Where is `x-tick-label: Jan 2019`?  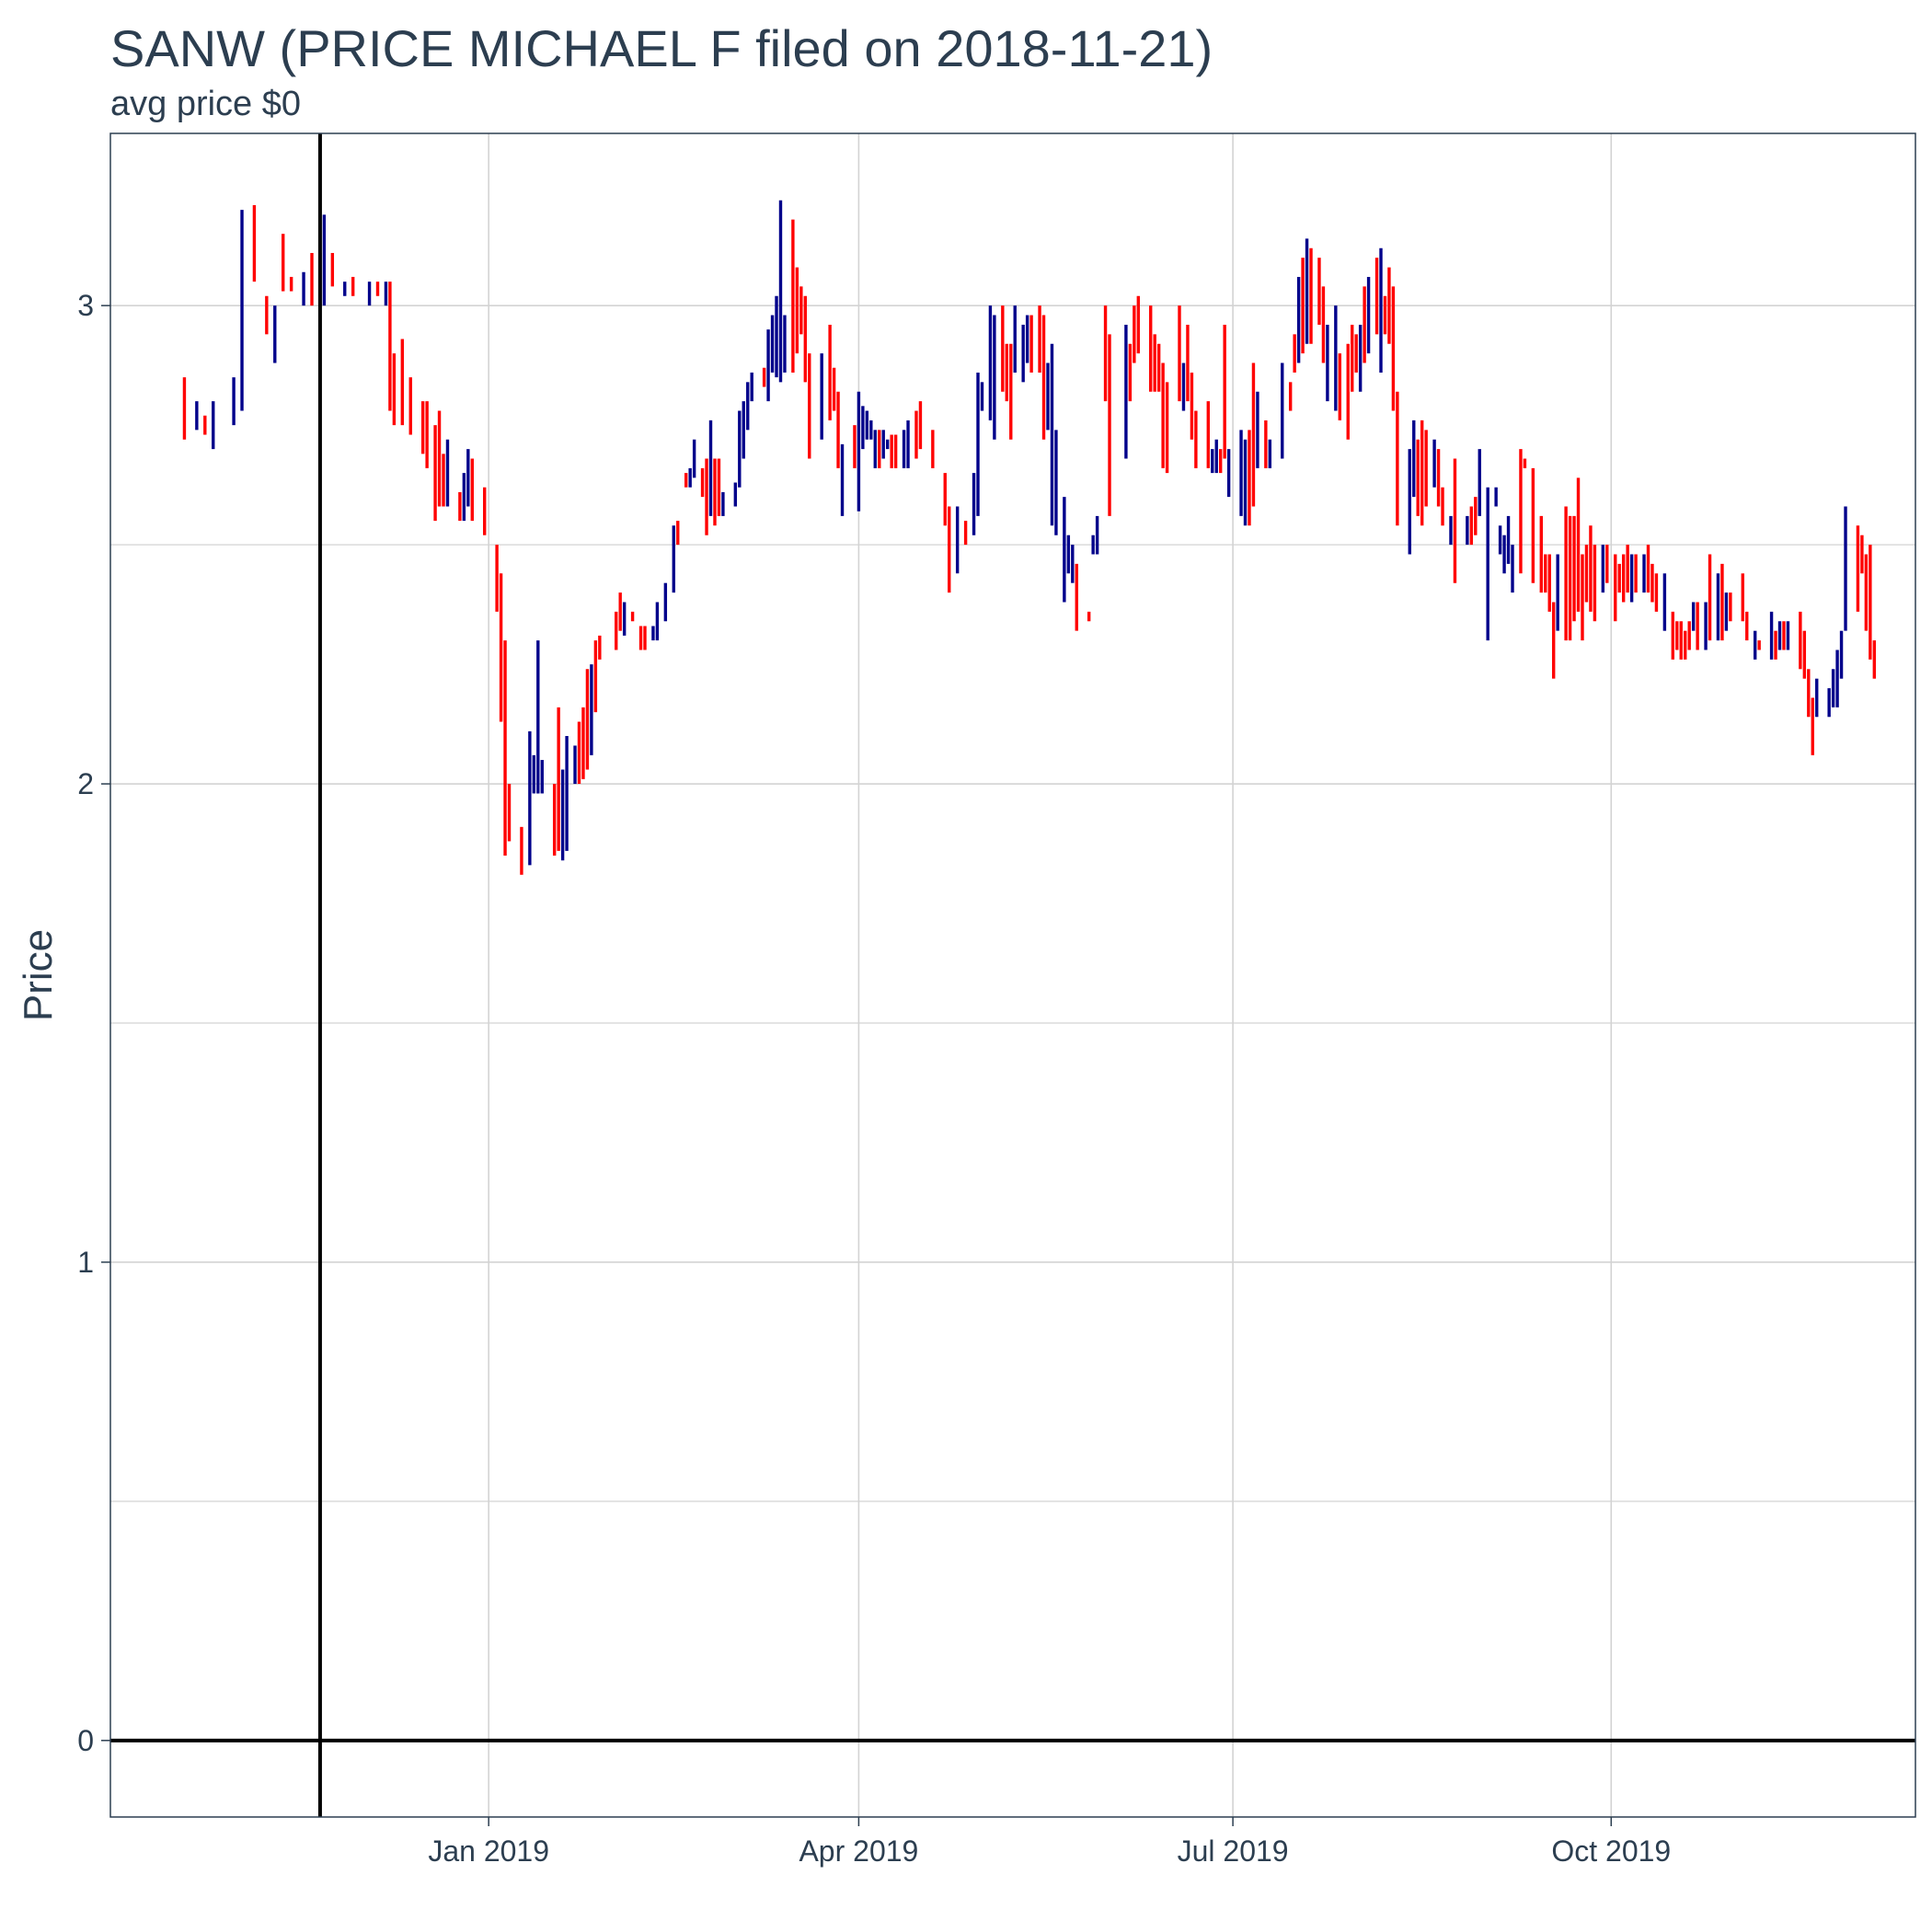
x-tick-label: Jan 2019 is located at coordinates (488, 1851).